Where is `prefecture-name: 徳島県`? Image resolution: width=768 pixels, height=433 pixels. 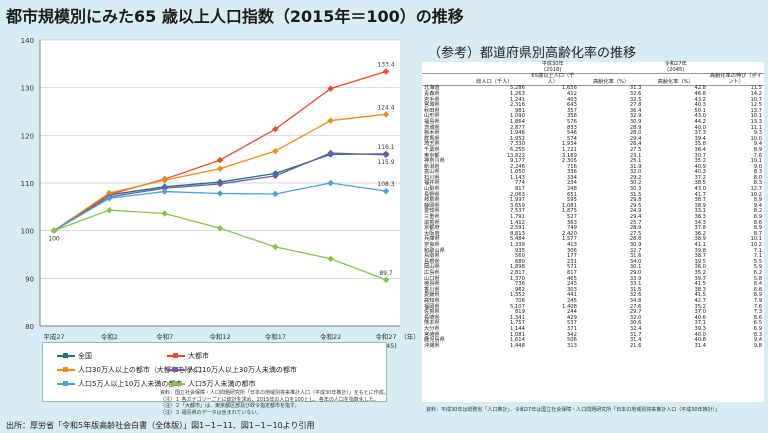 prefecture-name: 徳島県 is located at coordinates (432, 284).